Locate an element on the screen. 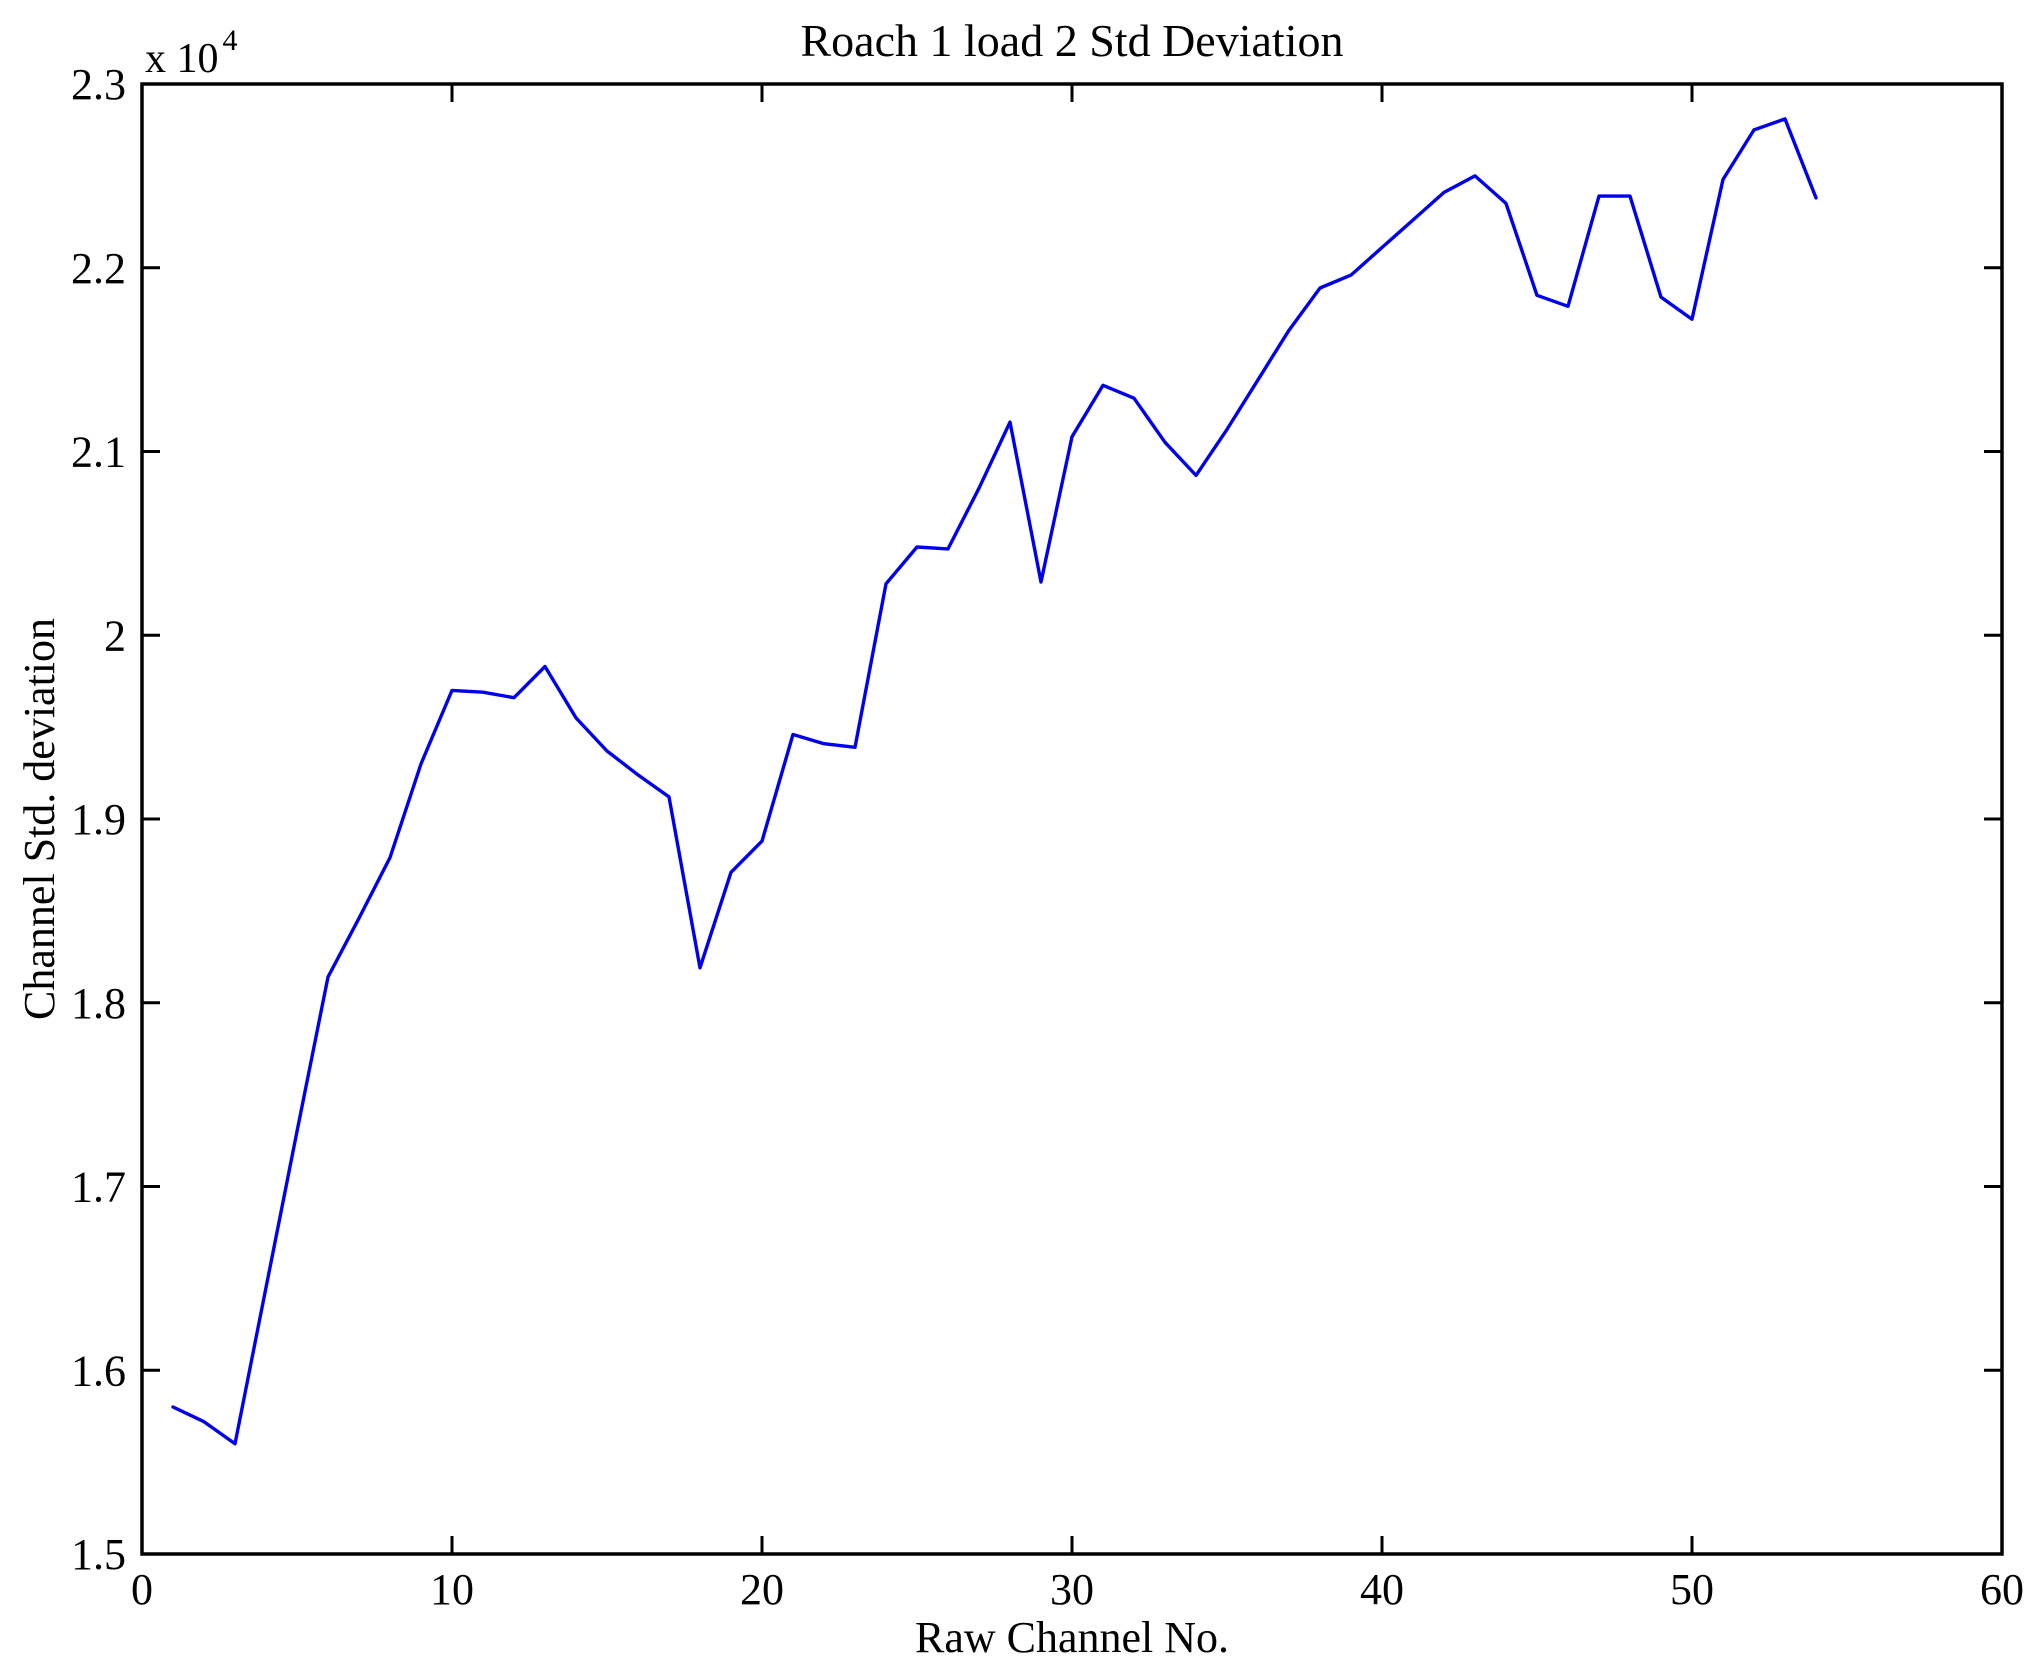  x-tick-label: 40 is located at coordinates (1382, 1589).